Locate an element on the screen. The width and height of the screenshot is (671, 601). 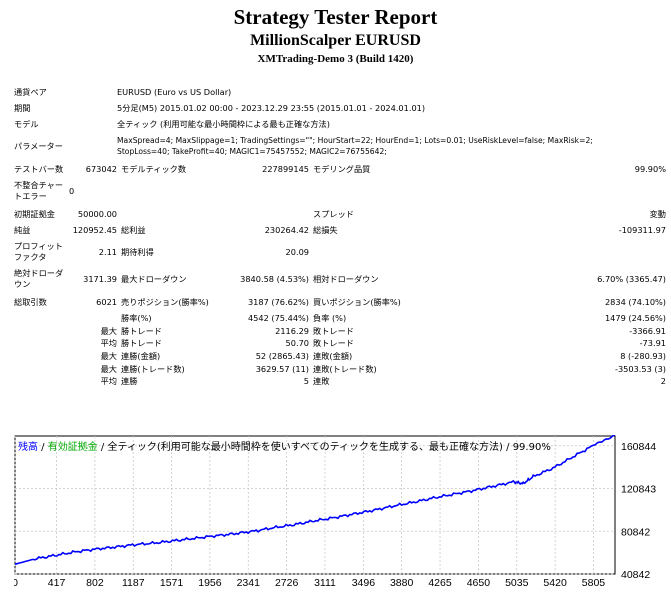
avg-win-label: 勝トレード is located at coordinates (141, 343).